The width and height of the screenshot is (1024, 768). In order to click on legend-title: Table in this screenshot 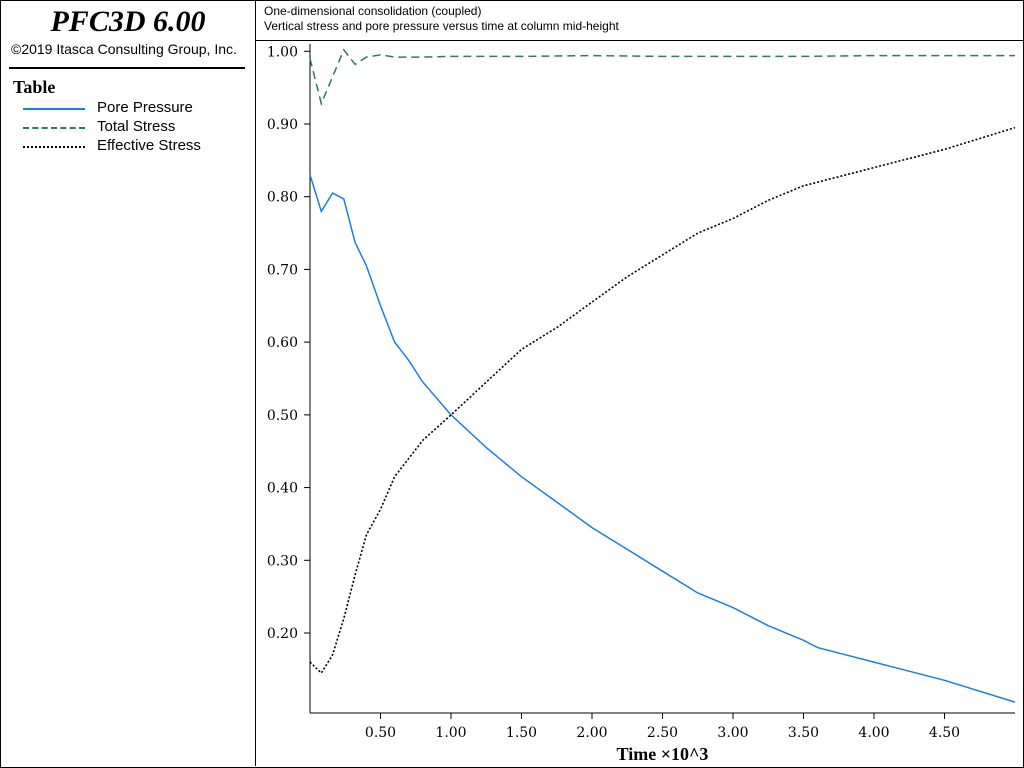, I will do `click(34, 87)`.